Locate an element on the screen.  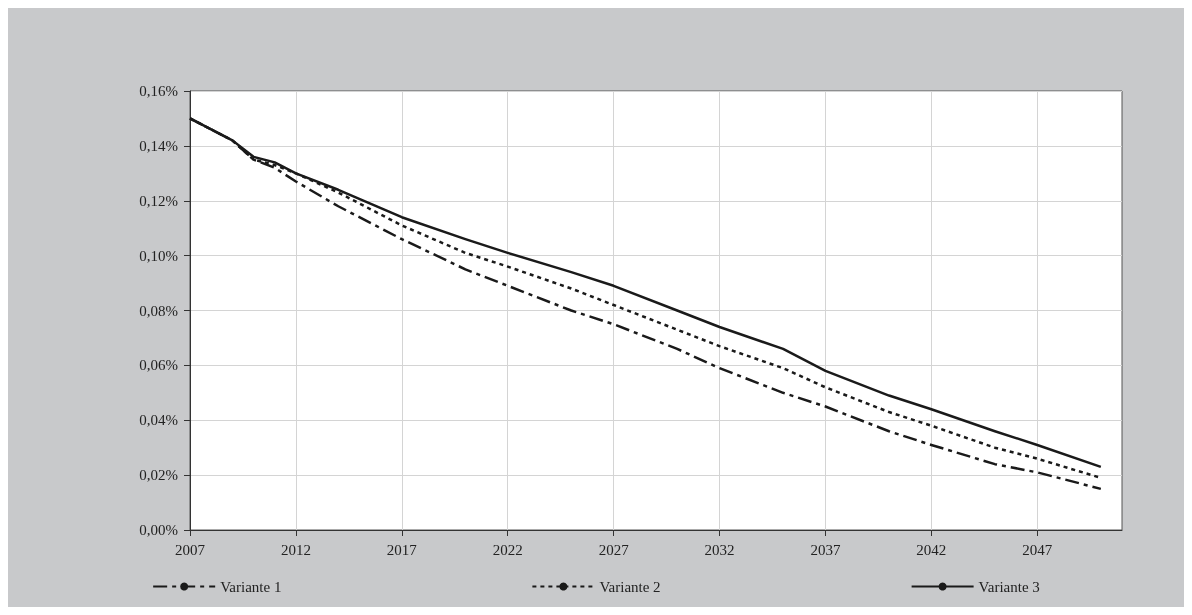
x-tick-label: 2007 is located at coordinates (190, 549).